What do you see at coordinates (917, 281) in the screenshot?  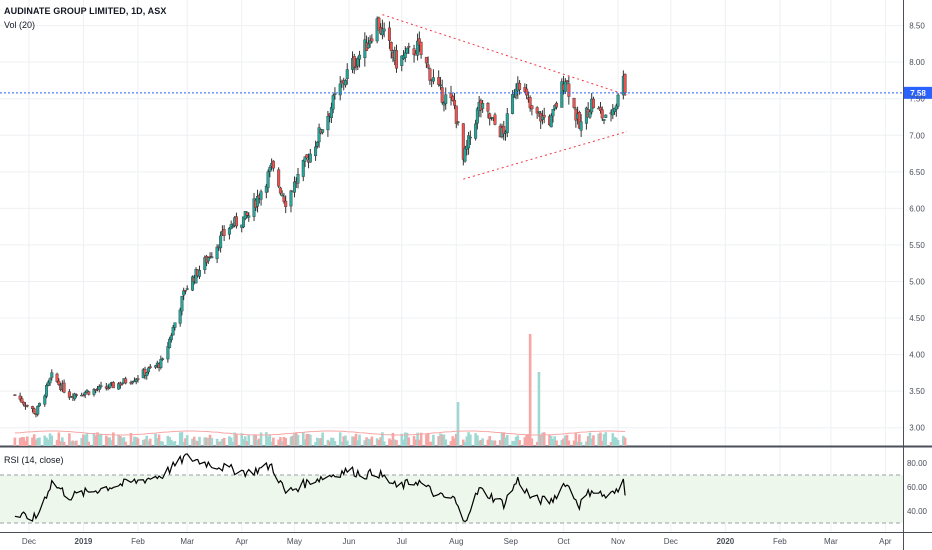 I see `price-tick-label: 5.00` at bounding box center [917, 281].